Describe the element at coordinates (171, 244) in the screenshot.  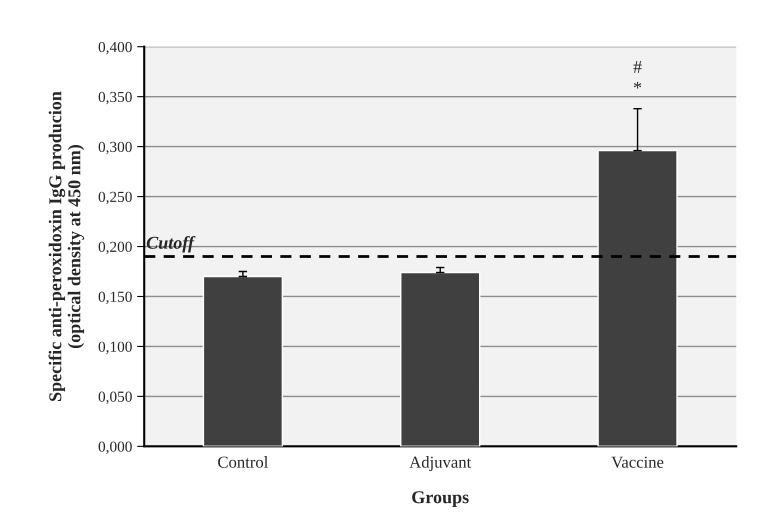
I see `ref-line-label: Cutoff` at that location.